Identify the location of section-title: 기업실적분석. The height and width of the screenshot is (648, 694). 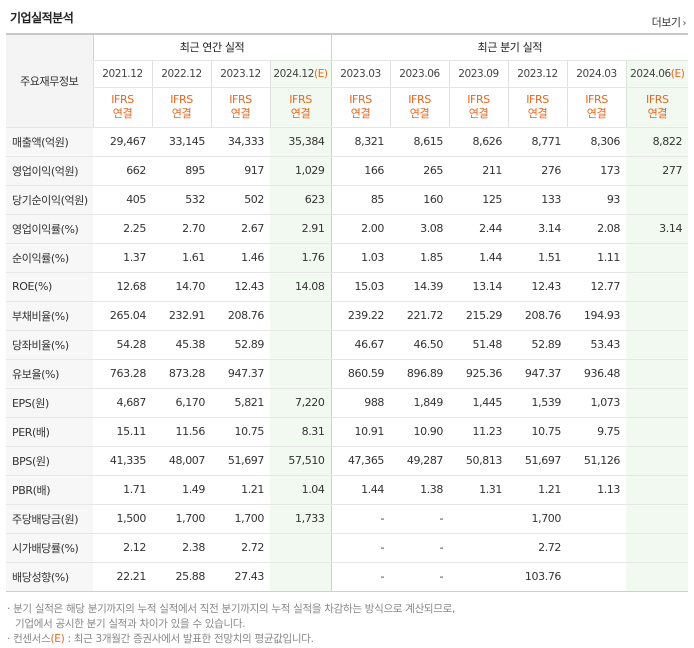
(42, 18).